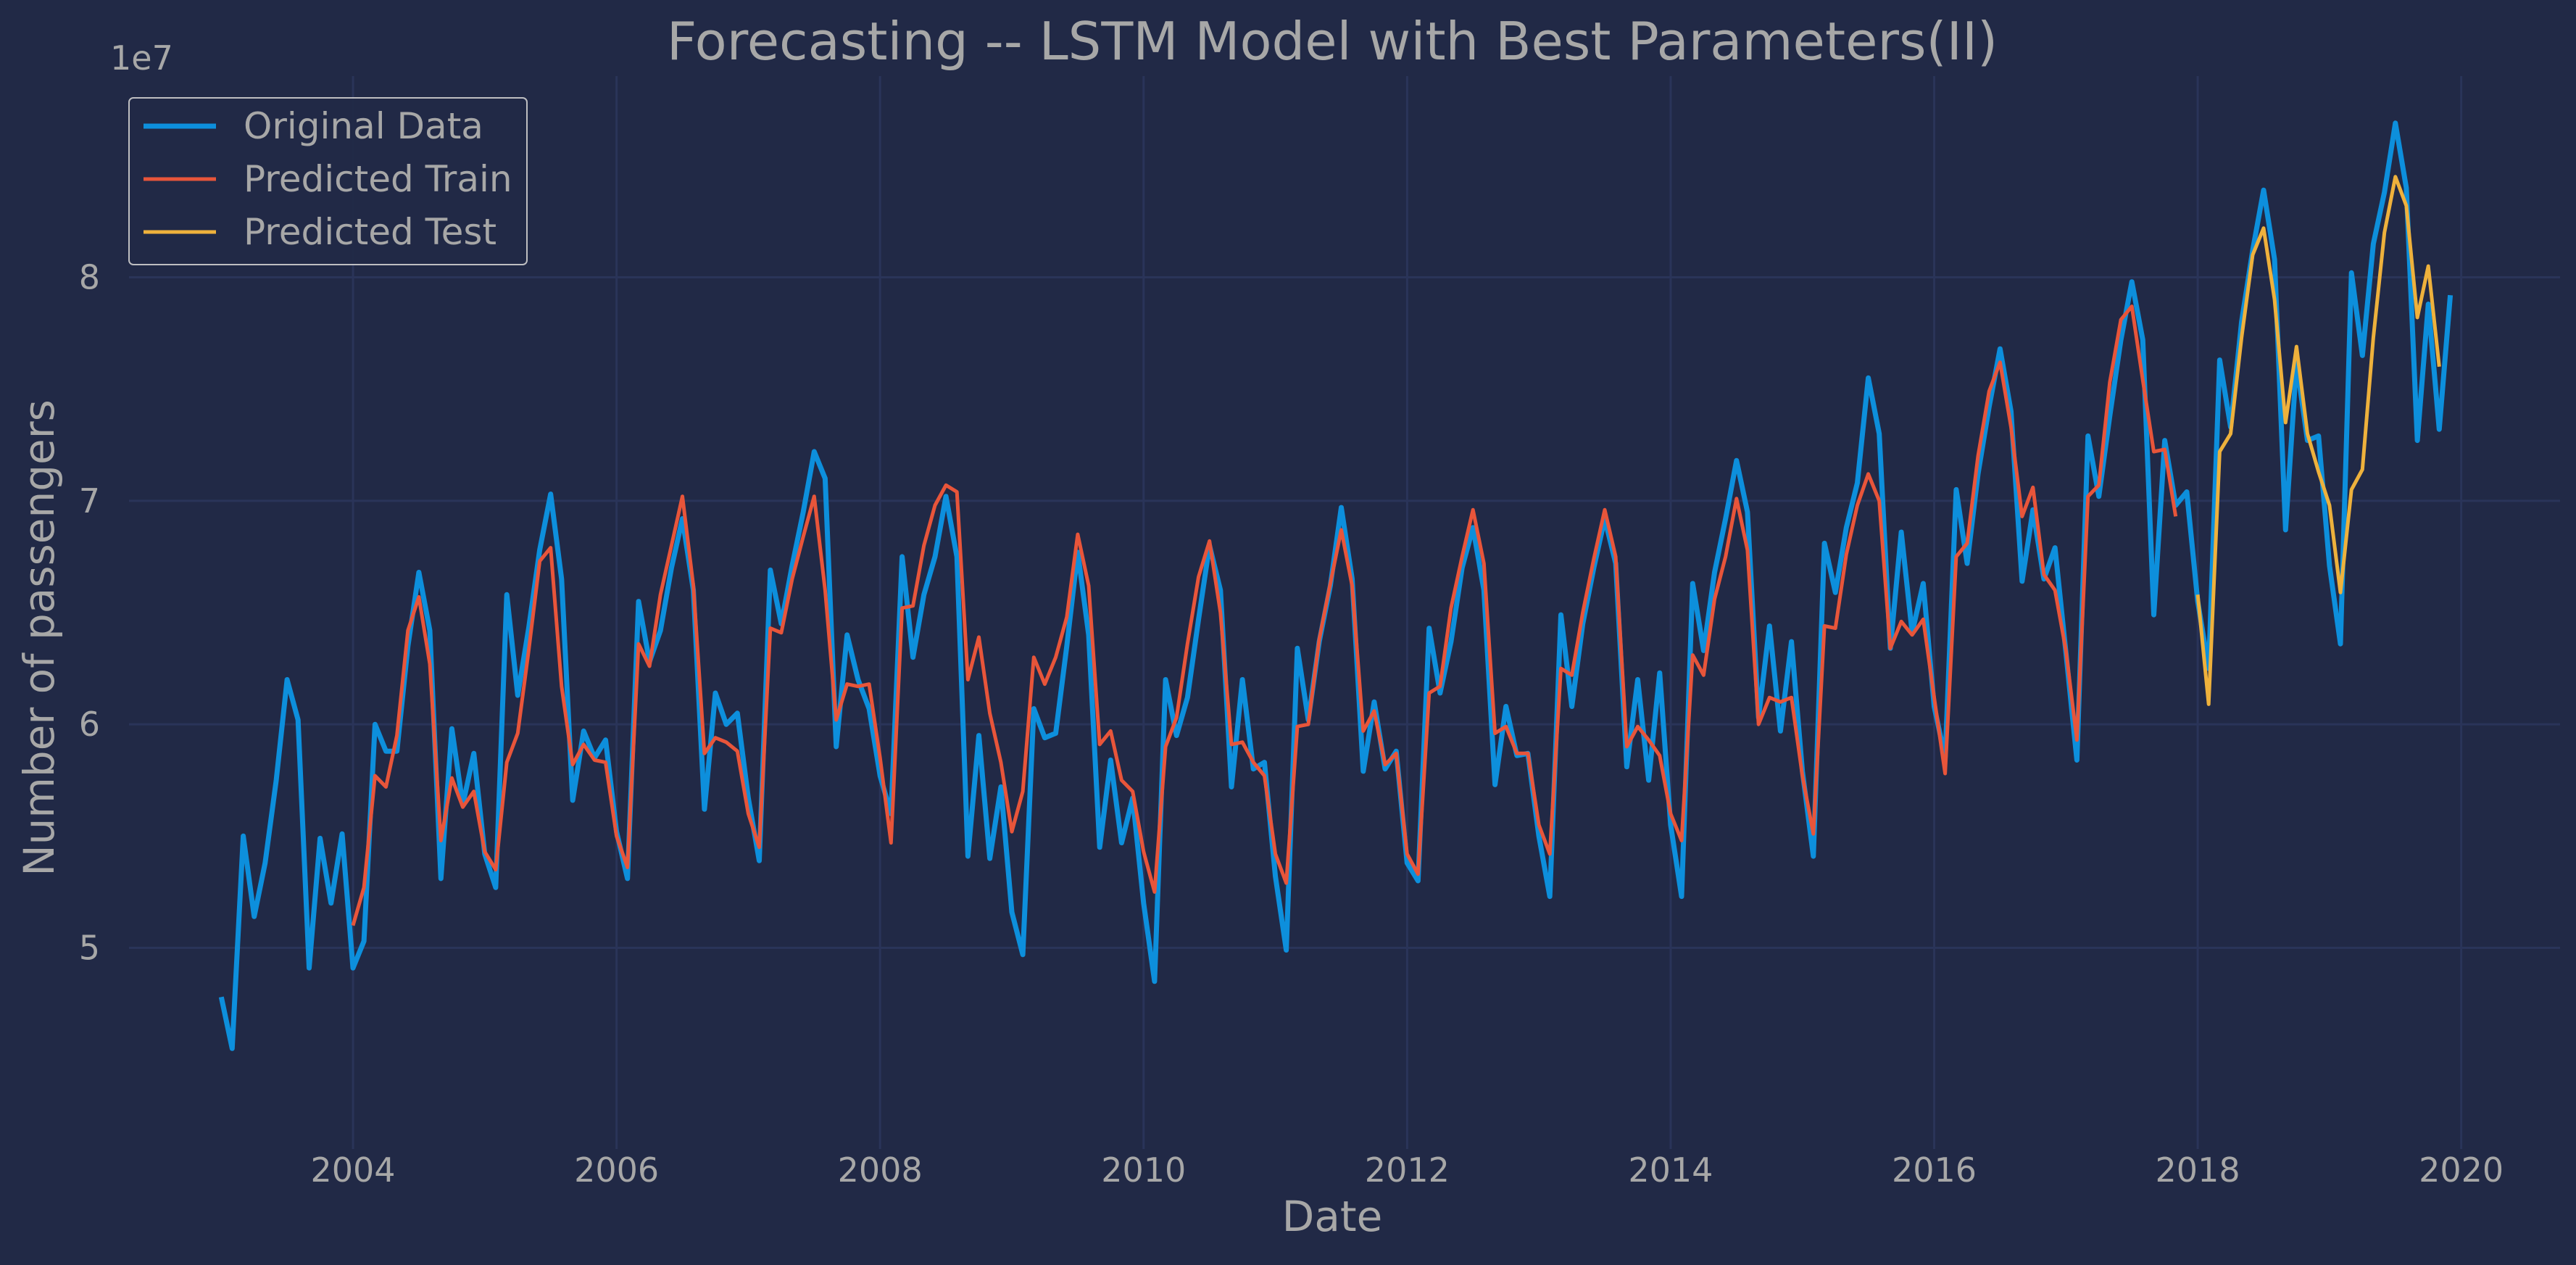 Image resolution: width=2576 pixels, height=1265 pixels. I want to click on x-tick-label: 2020, so click(2461, 1170).